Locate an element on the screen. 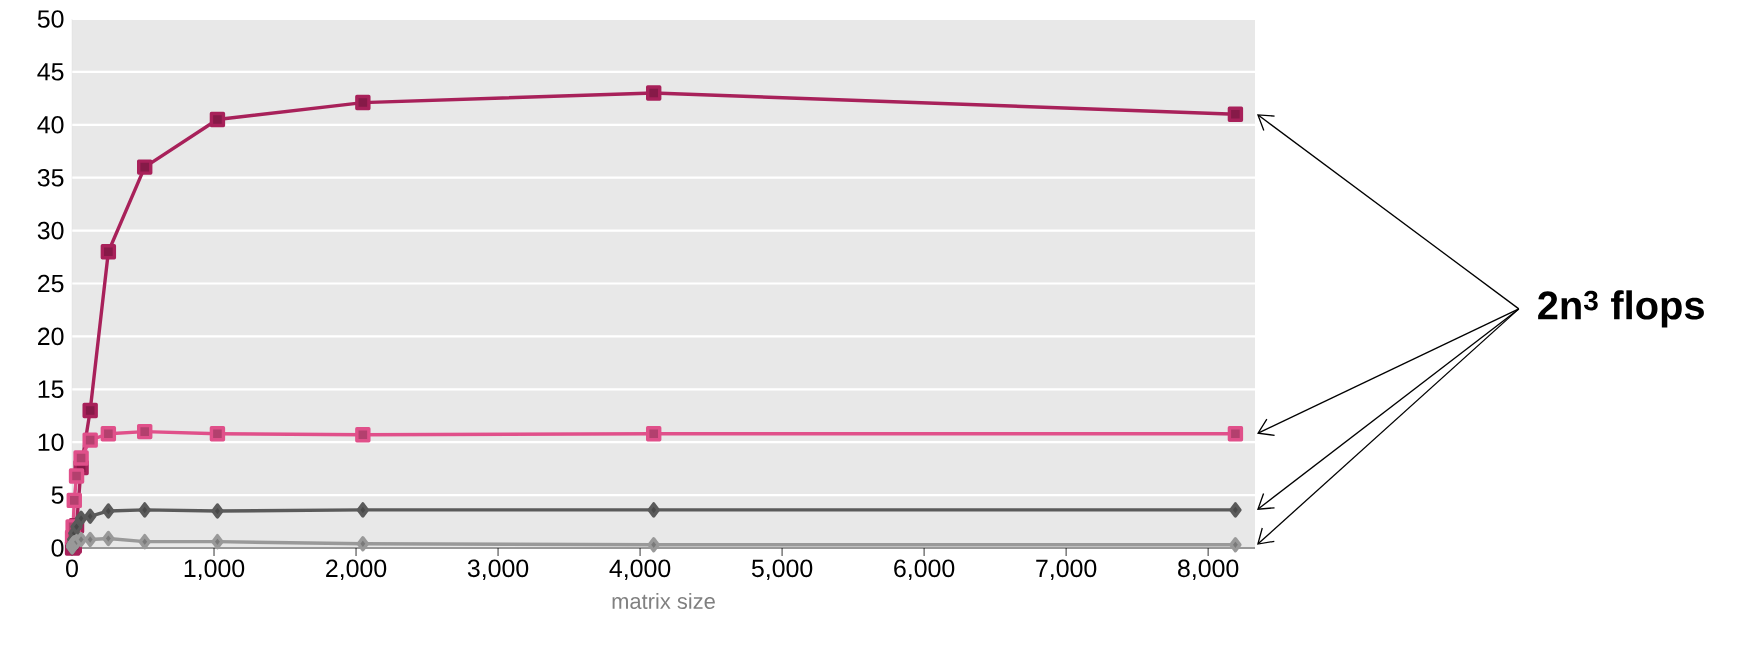 This screenshot has height=650, width=1742. x-tick-label: 6,000 is located at coordinates (924, 570).